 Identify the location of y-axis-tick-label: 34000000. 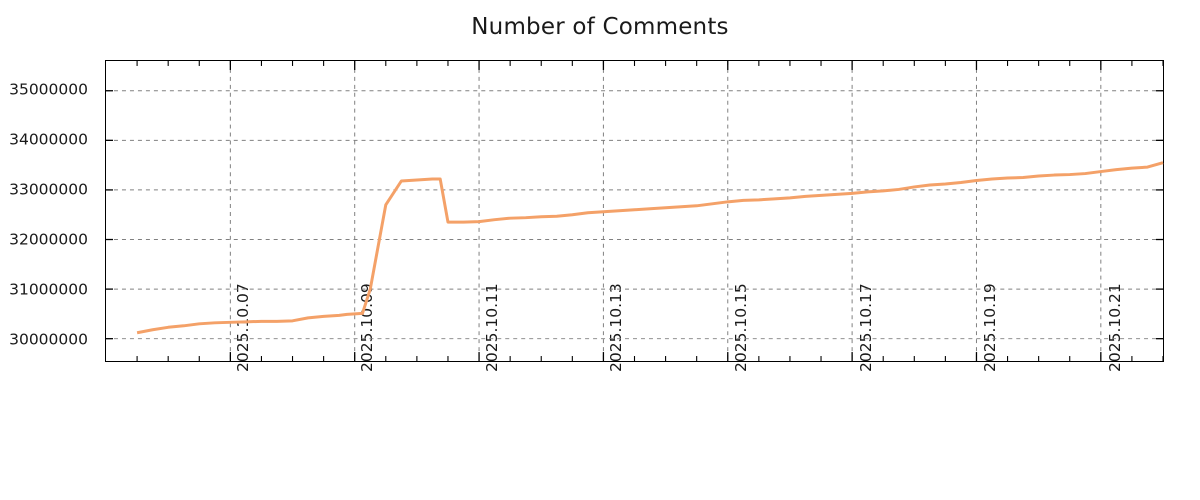
(48, 139).